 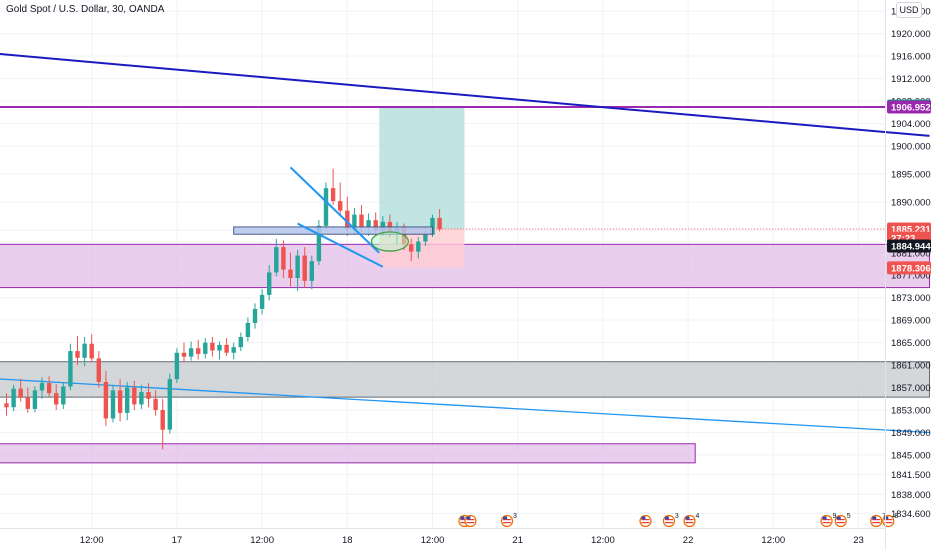 What do you see at coordinates (911, 147) in the screenshot?
I see `price-tick-label: 1900.000` at bounding box center [911, 147].